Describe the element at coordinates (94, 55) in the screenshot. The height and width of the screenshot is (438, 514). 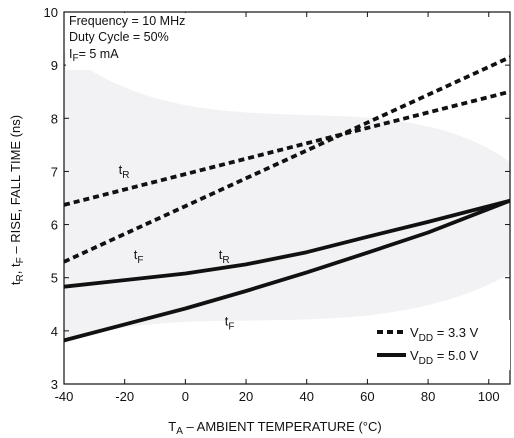
I see `condition-if: IF= 5 mA` at that location.